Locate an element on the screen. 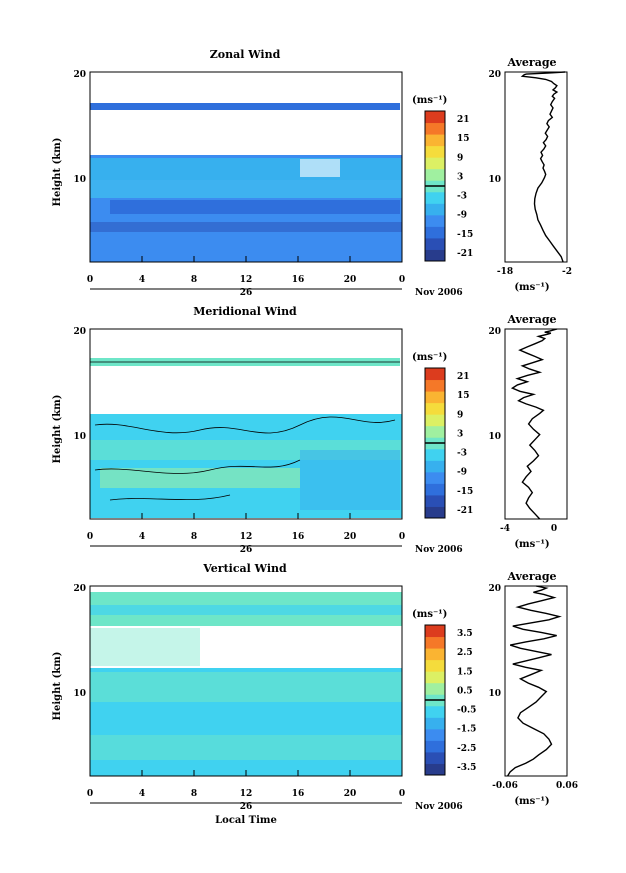 This screenshot has height=873, width=626. zonal-wind-colorbar: 21 15 9 3 -3 -9 -15 -21 is located at coordinates (448, 186).